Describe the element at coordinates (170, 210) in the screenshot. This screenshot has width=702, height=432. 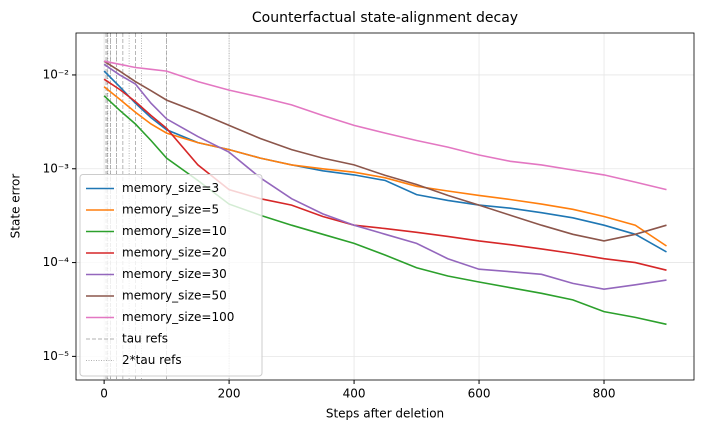
I see `legend-label: memory_size=5` at that location.